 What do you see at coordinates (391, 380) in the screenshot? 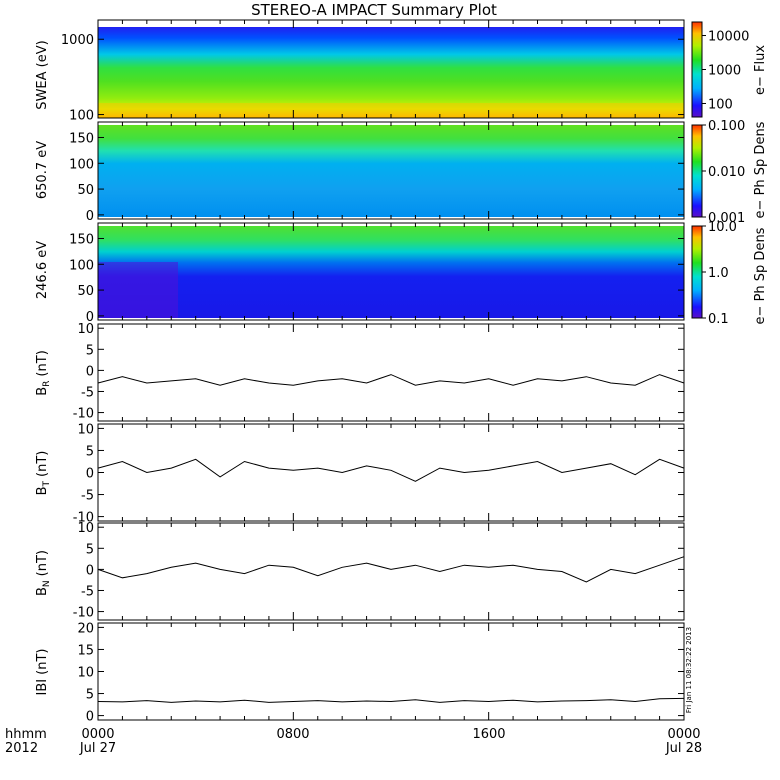
I see `br-series-line` at bounding box center [391, 380].